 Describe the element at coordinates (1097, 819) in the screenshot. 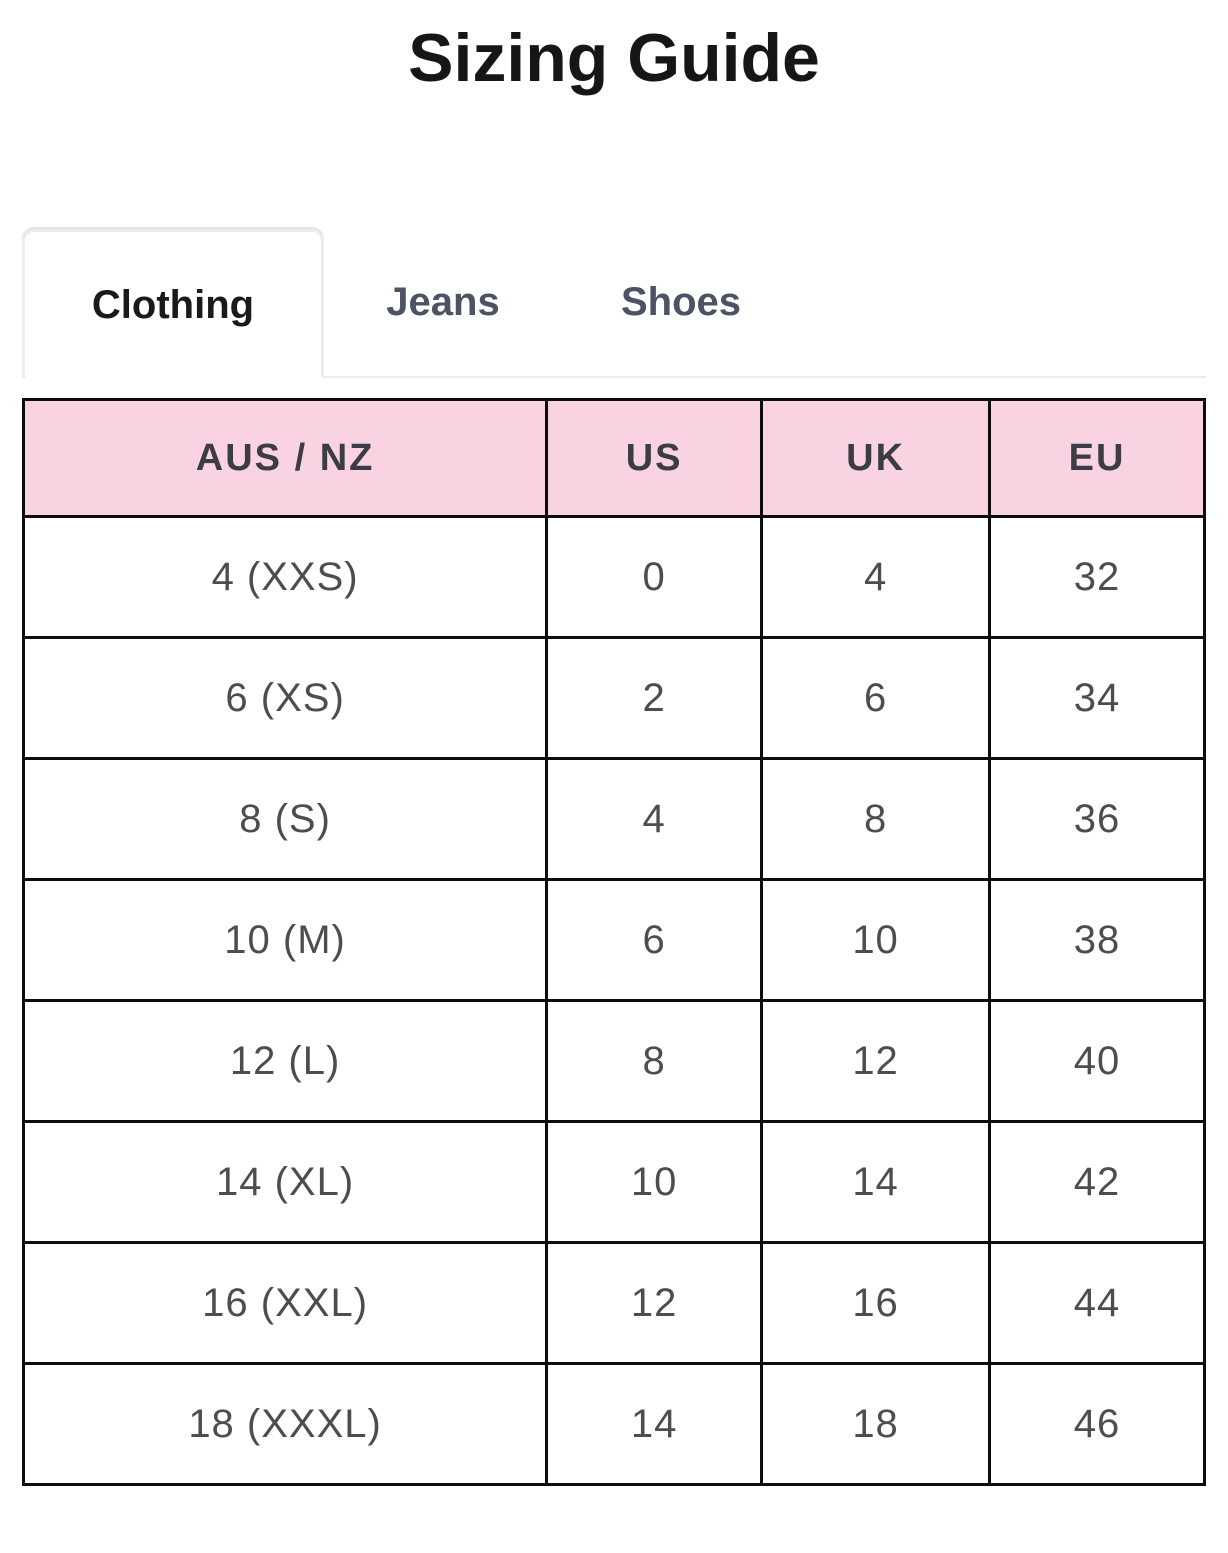

I see `table-cell: 36` at that location.